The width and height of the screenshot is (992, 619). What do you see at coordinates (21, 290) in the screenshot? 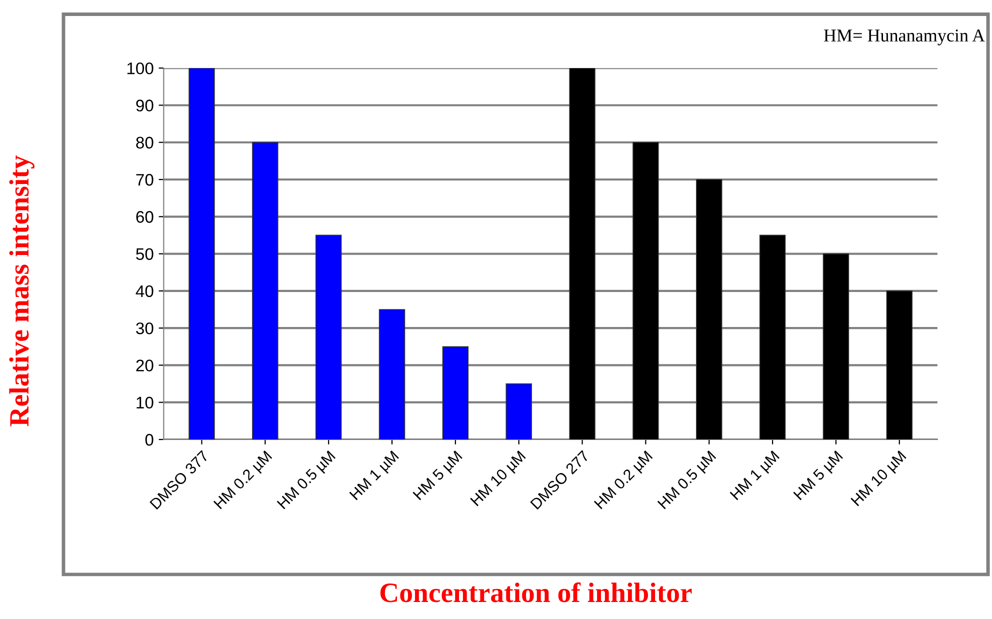
I see `y-axis-title: Relative mass intensity` at bounding box center [21, 290].